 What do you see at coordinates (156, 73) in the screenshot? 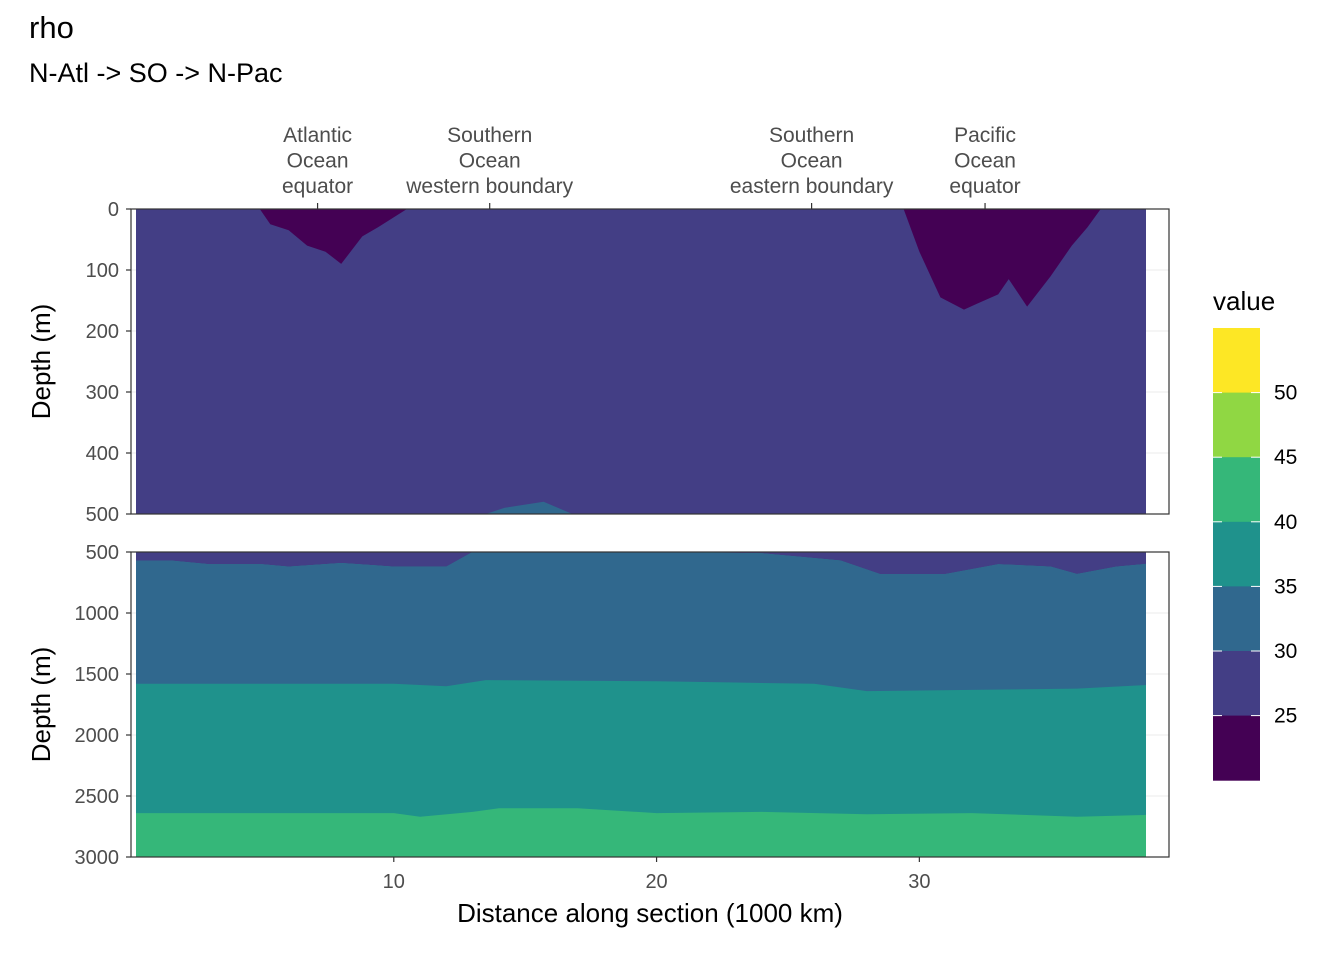
I see `chart-subtitle: N-Atl -> SO -> N-Pac` at bounding box center [156, 73].